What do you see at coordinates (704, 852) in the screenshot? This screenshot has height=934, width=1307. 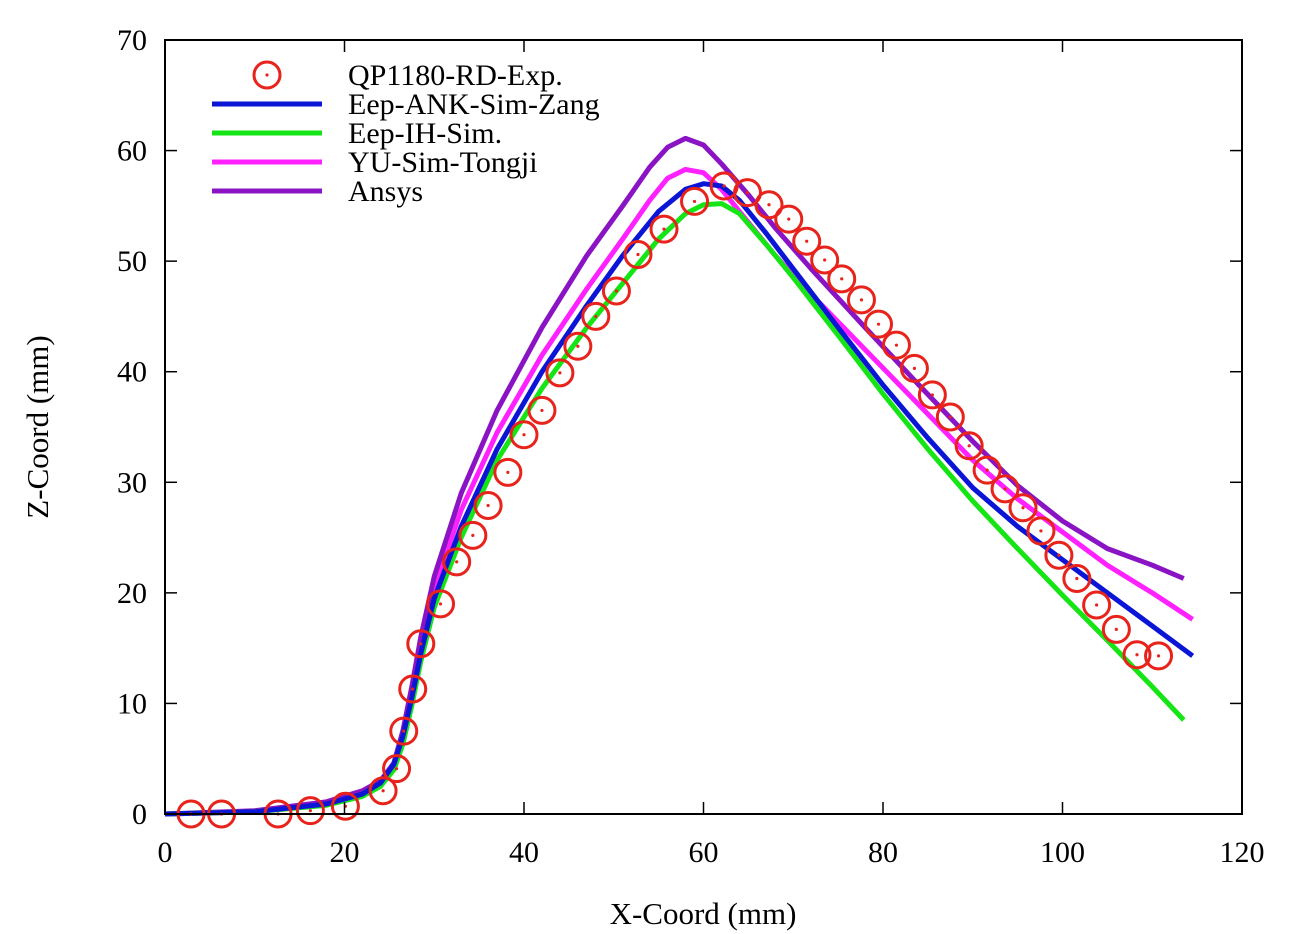 I see `x-tick-label: 60` at bounding box center [704, 852].